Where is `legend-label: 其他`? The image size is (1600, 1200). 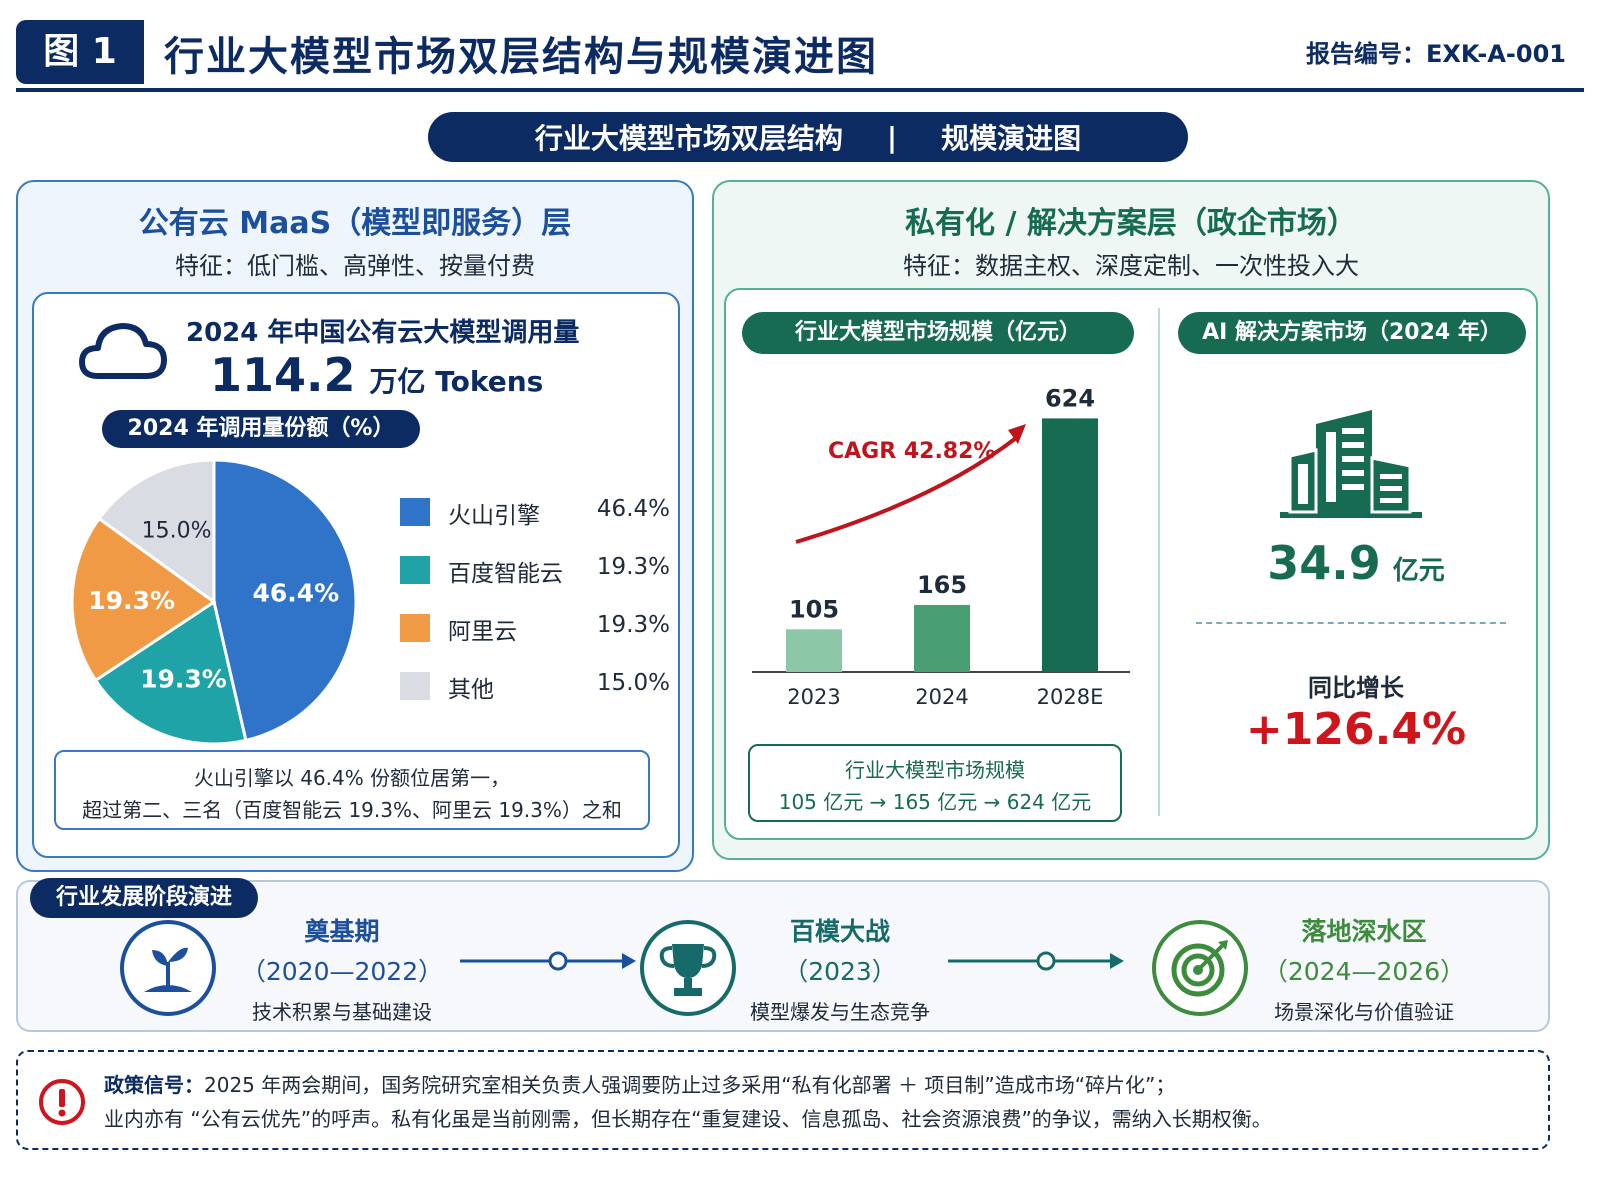 legend-label: 其他 is located at coordinates (471, 690).